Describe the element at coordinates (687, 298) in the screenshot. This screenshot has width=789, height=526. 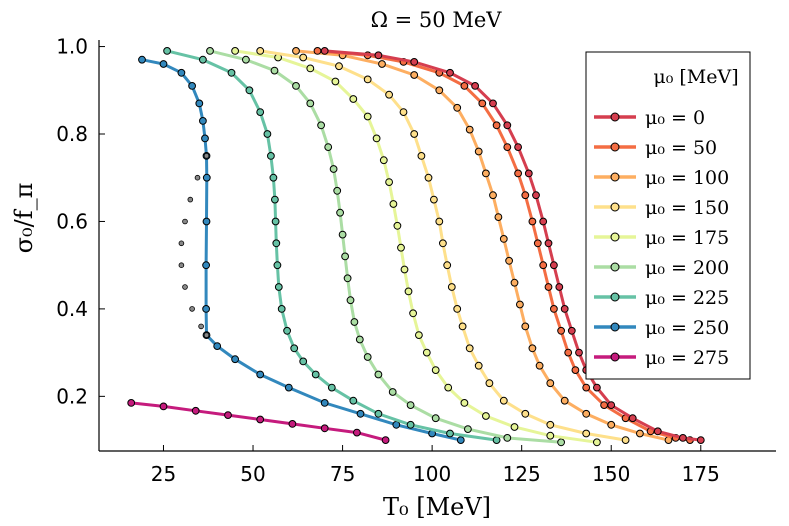
I see `legend-label: μ₀ = 225` at that location.